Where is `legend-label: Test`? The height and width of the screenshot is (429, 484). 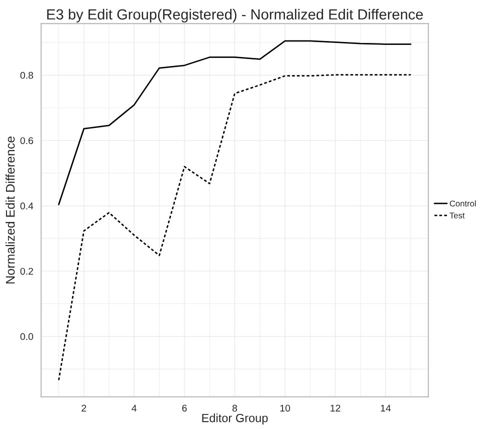
legend-label: Test is located at coordinates (457, 215).